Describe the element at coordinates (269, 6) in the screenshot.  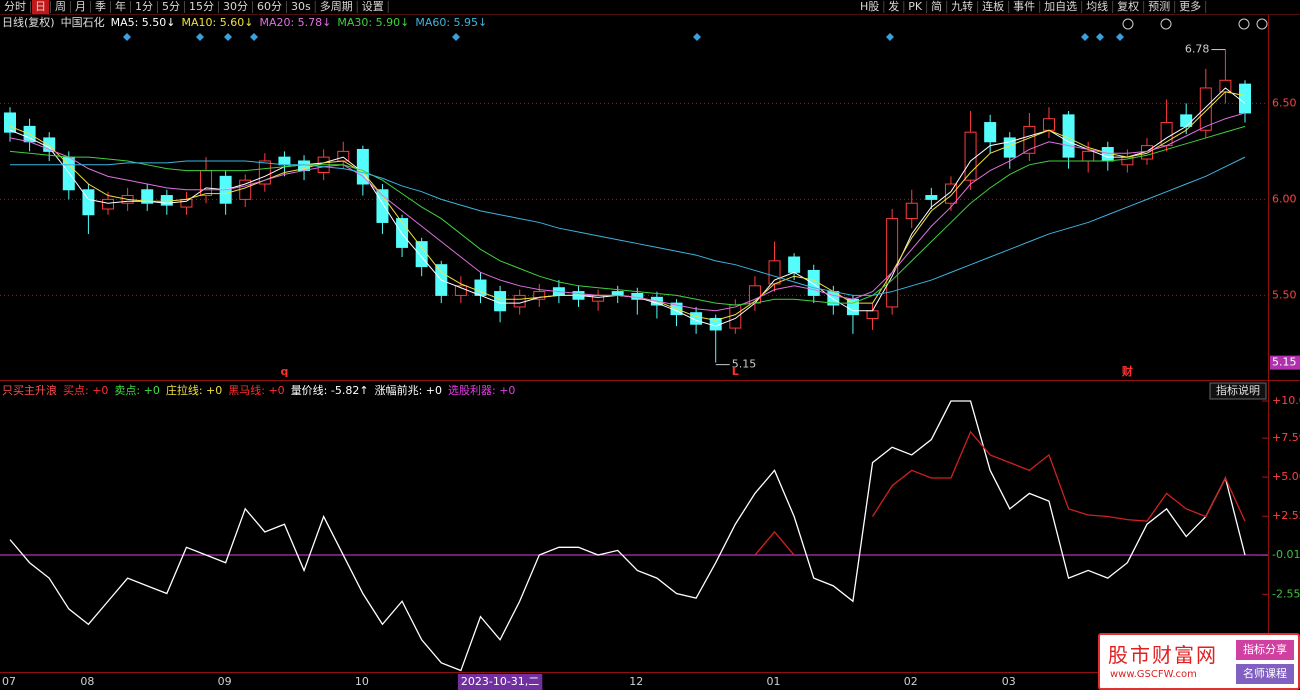
I see `toolbar-button: 60分` at that location.